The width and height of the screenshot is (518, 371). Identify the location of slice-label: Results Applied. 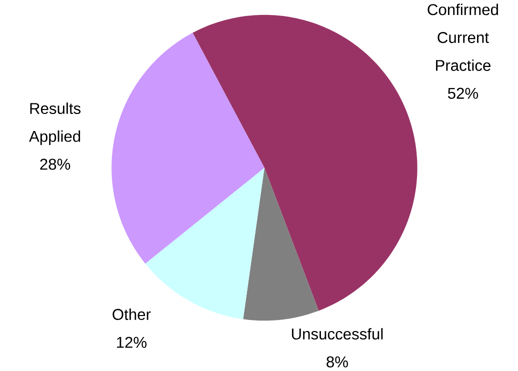
(55, 123).